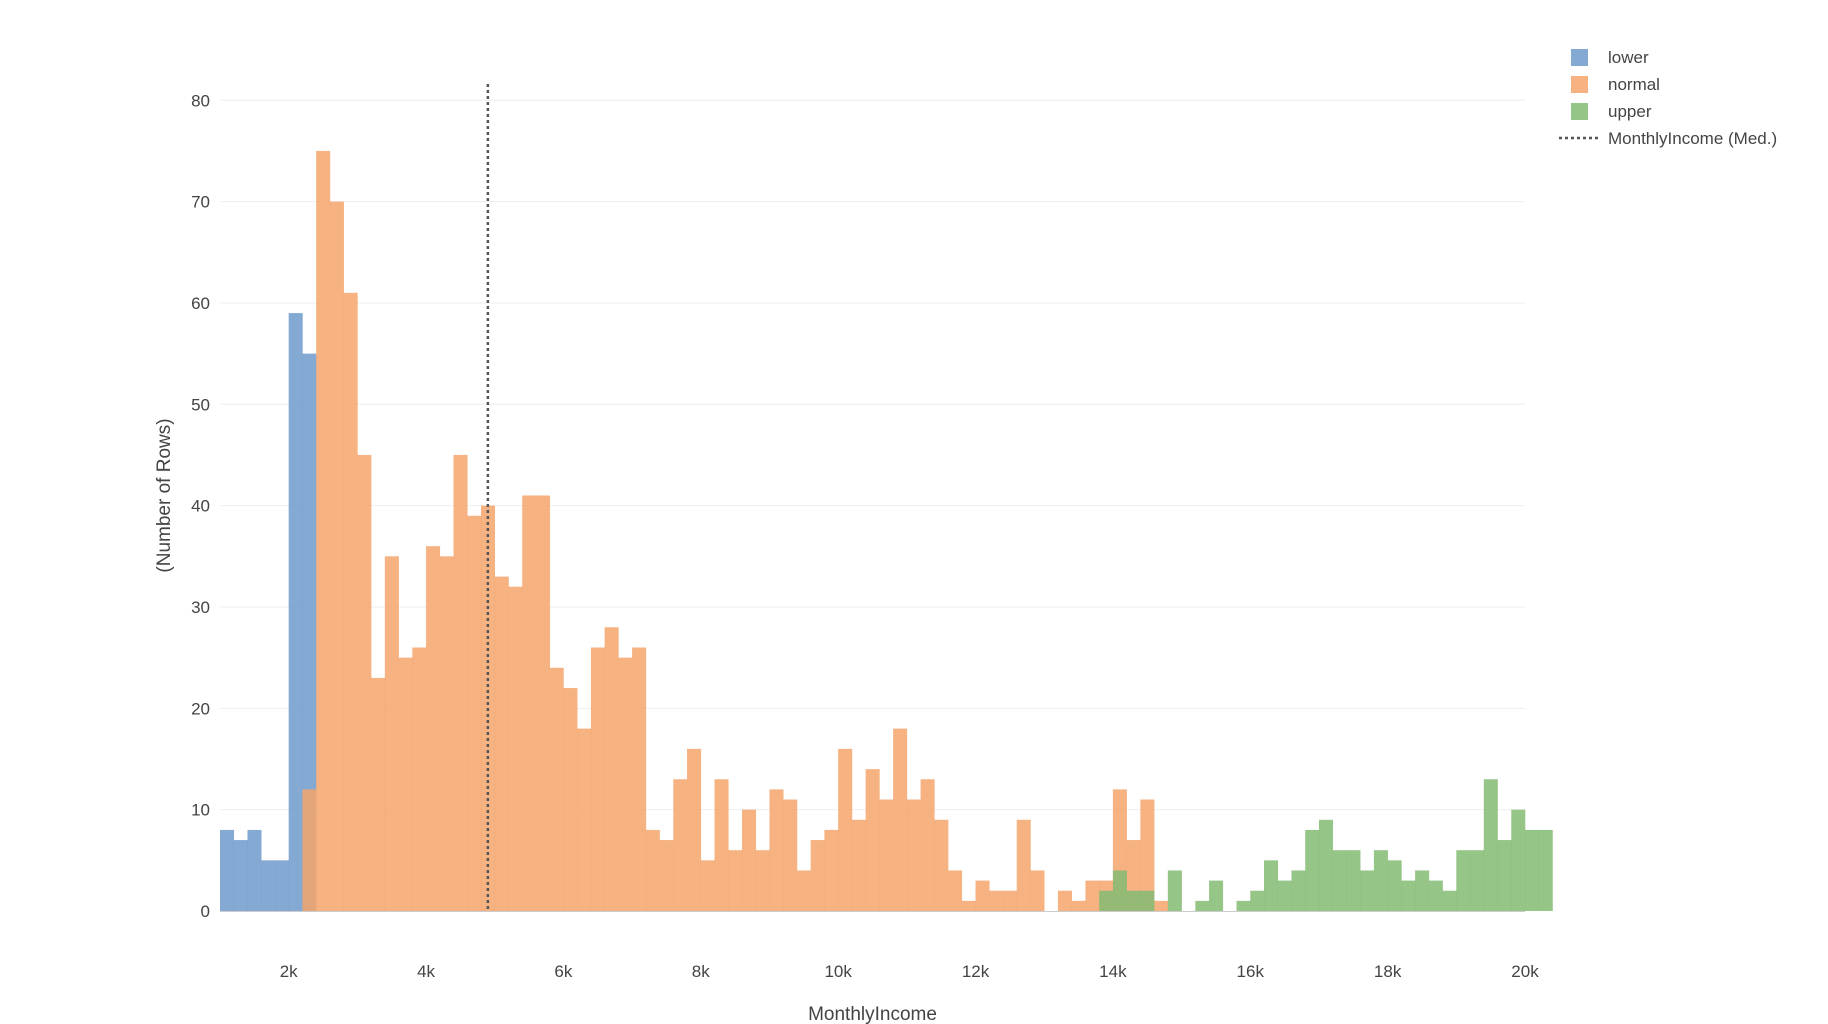 The image size is (1828, 1024). I want to click on y-tick-label: 70, so click(200, 202).